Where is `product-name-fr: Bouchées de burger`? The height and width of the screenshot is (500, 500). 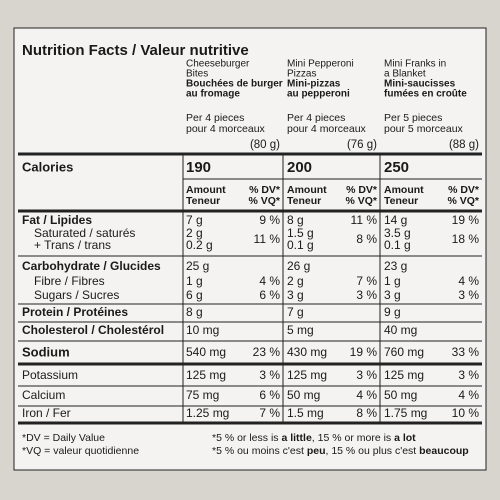
product-name-fr: Bouchées de burger is located at coordinates (234, 84).